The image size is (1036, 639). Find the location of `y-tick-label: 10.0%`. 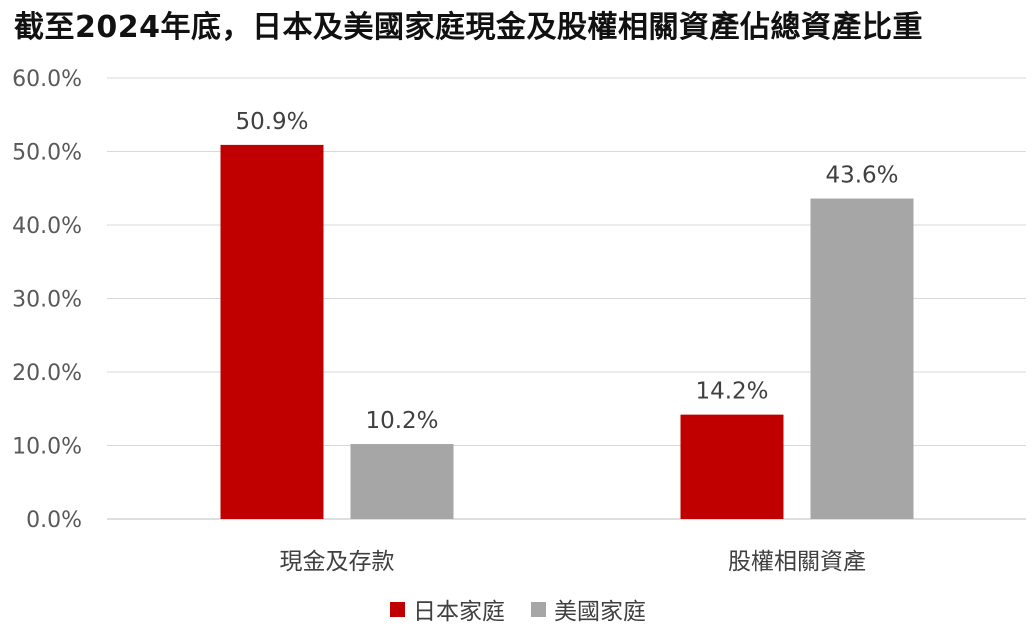

y-tick-label: 10.0% is located at coordinates (47, 447).